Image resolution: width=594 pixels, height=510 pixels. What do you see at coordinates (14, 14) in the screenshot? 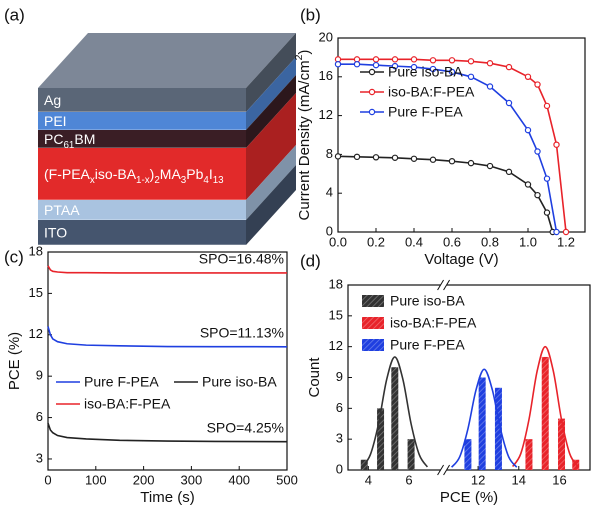
I see `panel-label: (a)` at bounding box center [14, 14].